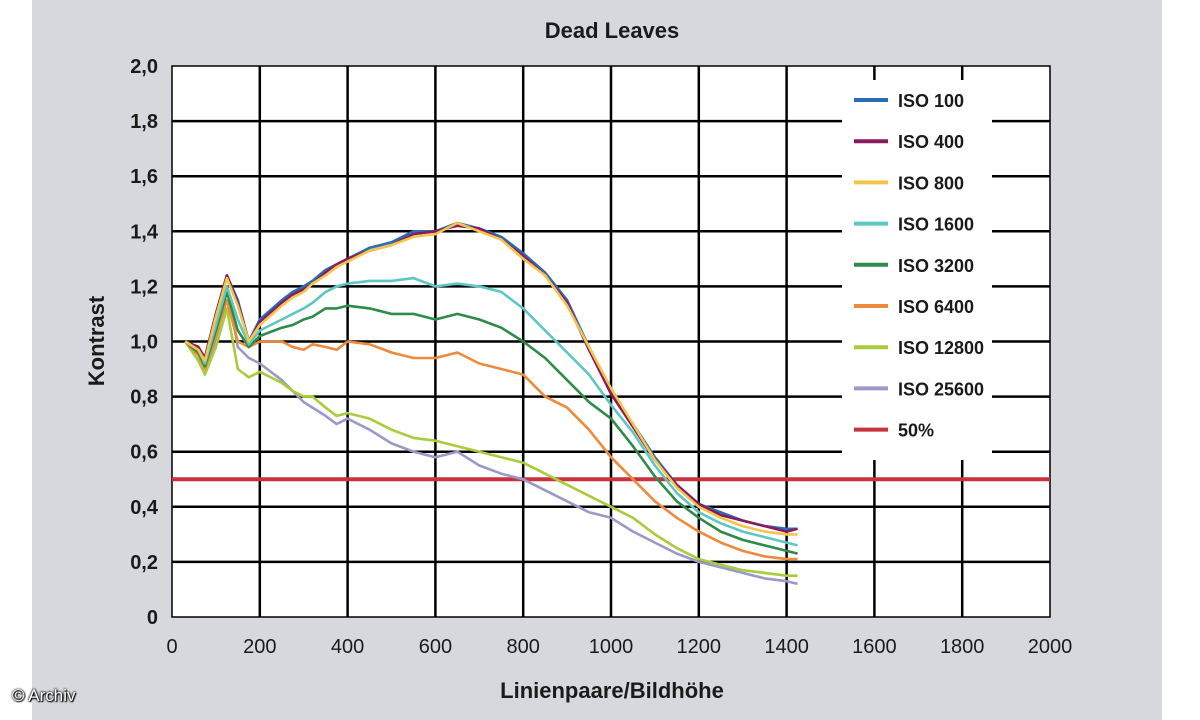 The height and width of the screenshot is (720, 1200). What do you see at coordinates (786, 647) in the screenshot?
I see `x-tick-label: 1400` at bounding box center [786, 647].